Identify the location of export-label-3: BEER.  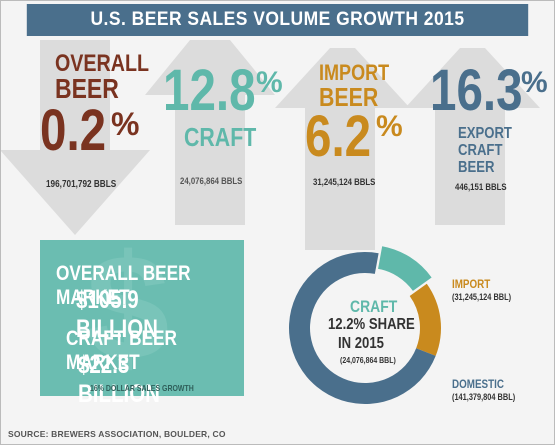
(476, 167).